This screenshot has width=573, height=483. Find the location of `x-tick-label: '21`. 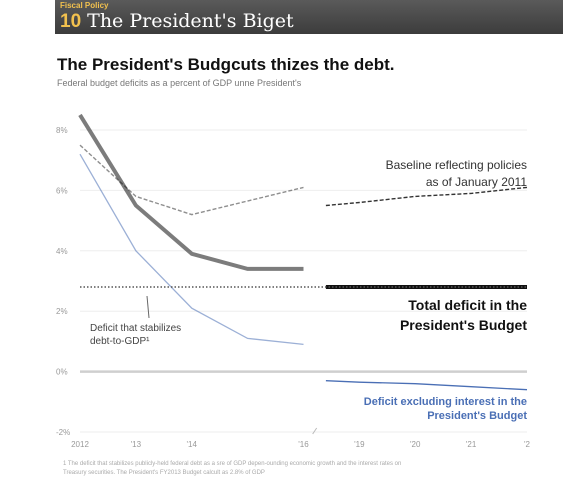

x-tick-label: '21 is located at coordinates (471, 444).